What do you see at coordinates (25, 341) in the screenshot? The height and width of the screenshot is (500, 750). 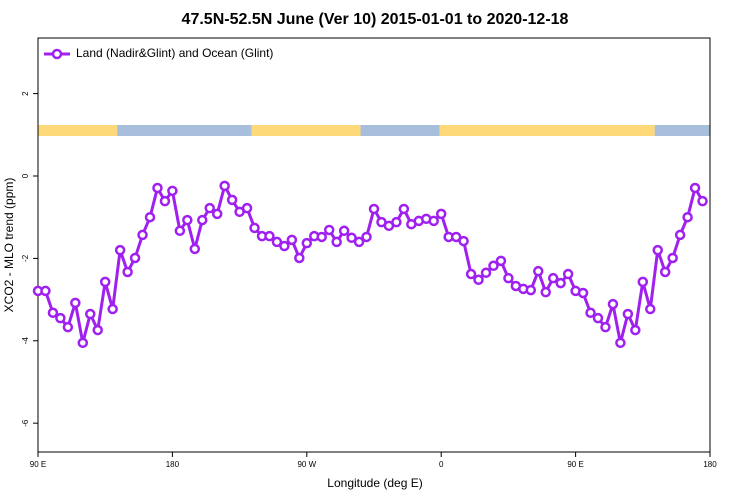 I see `y-tick-label: -4` at bounding box center [25, 341].